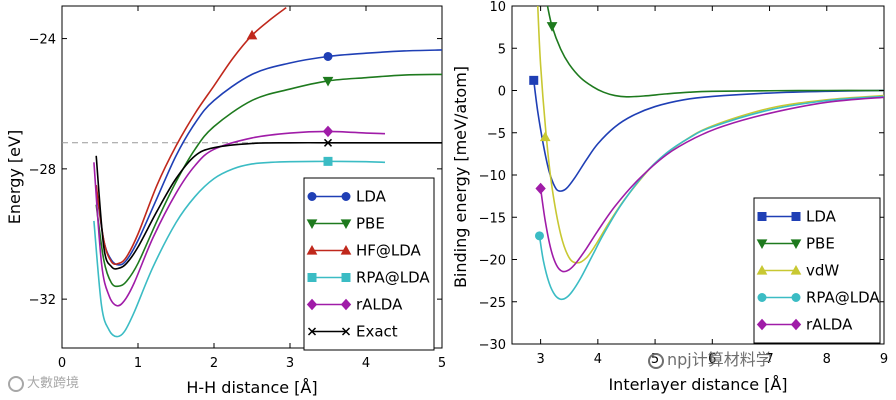 This screenshot has height=400, width=896. Describe the element at coordinates (492, 303) in the screenshot. I see `y-tick-label: −25` at that location.